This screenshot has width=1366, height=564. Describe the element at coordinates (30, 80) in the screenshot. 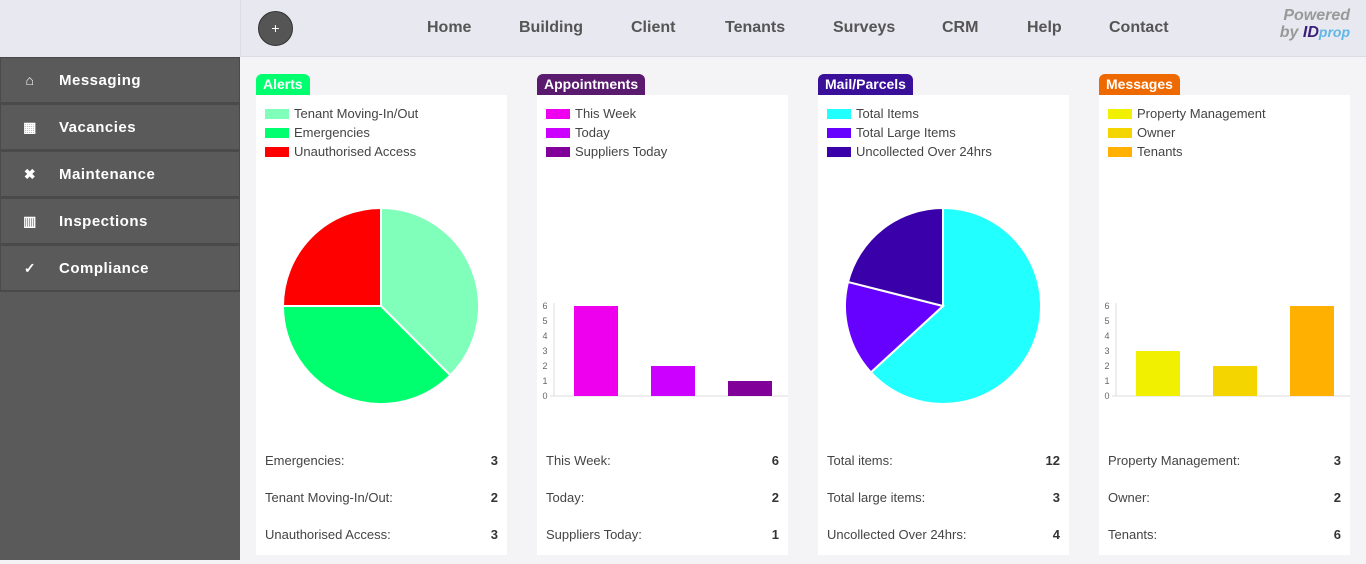

I see `inbox-icon: ⌂` at that location.